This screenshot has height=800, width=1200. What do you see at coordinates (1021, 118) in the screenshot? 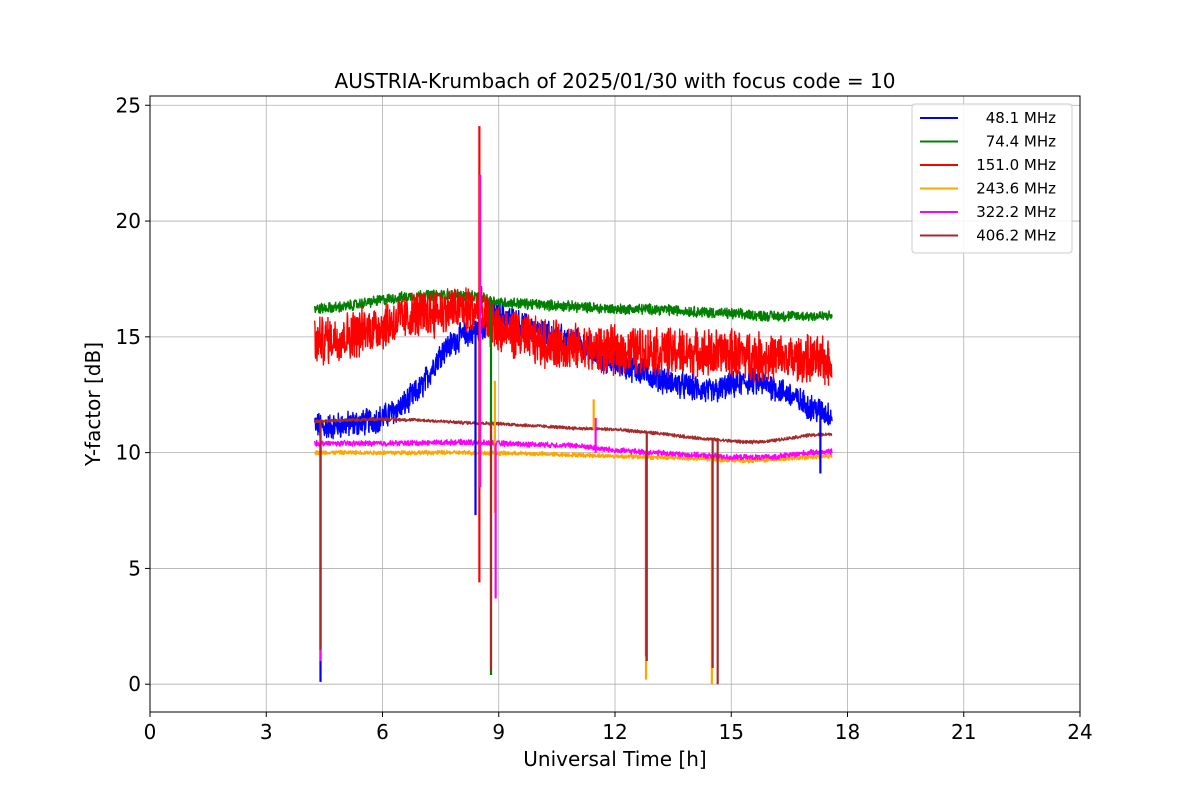
I see `legend-label: 48.1 MHz` at bounding box center [1021, 118].